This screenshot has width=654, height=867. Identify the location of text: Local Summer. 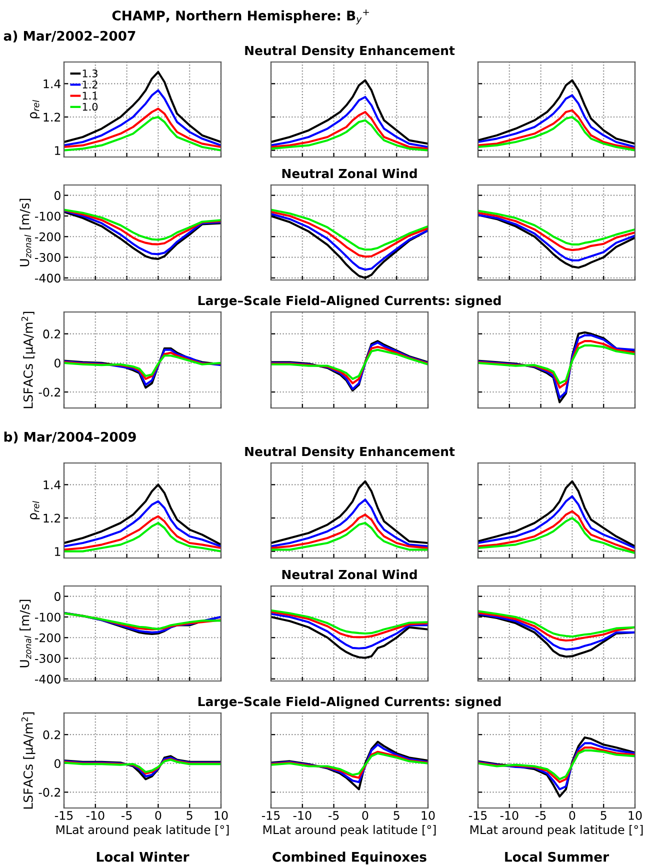
(557, 857).